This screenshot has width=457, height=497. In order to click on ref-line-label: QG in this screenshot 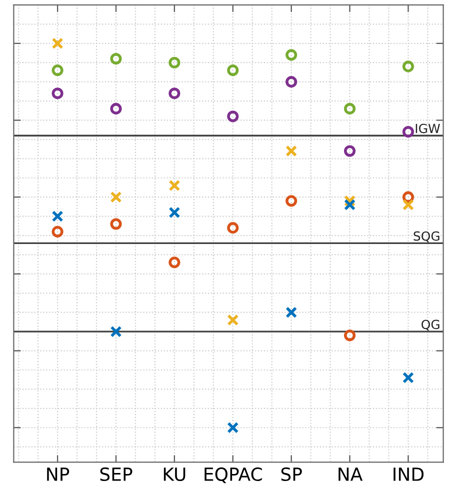, I will do `click(431, 325)`.